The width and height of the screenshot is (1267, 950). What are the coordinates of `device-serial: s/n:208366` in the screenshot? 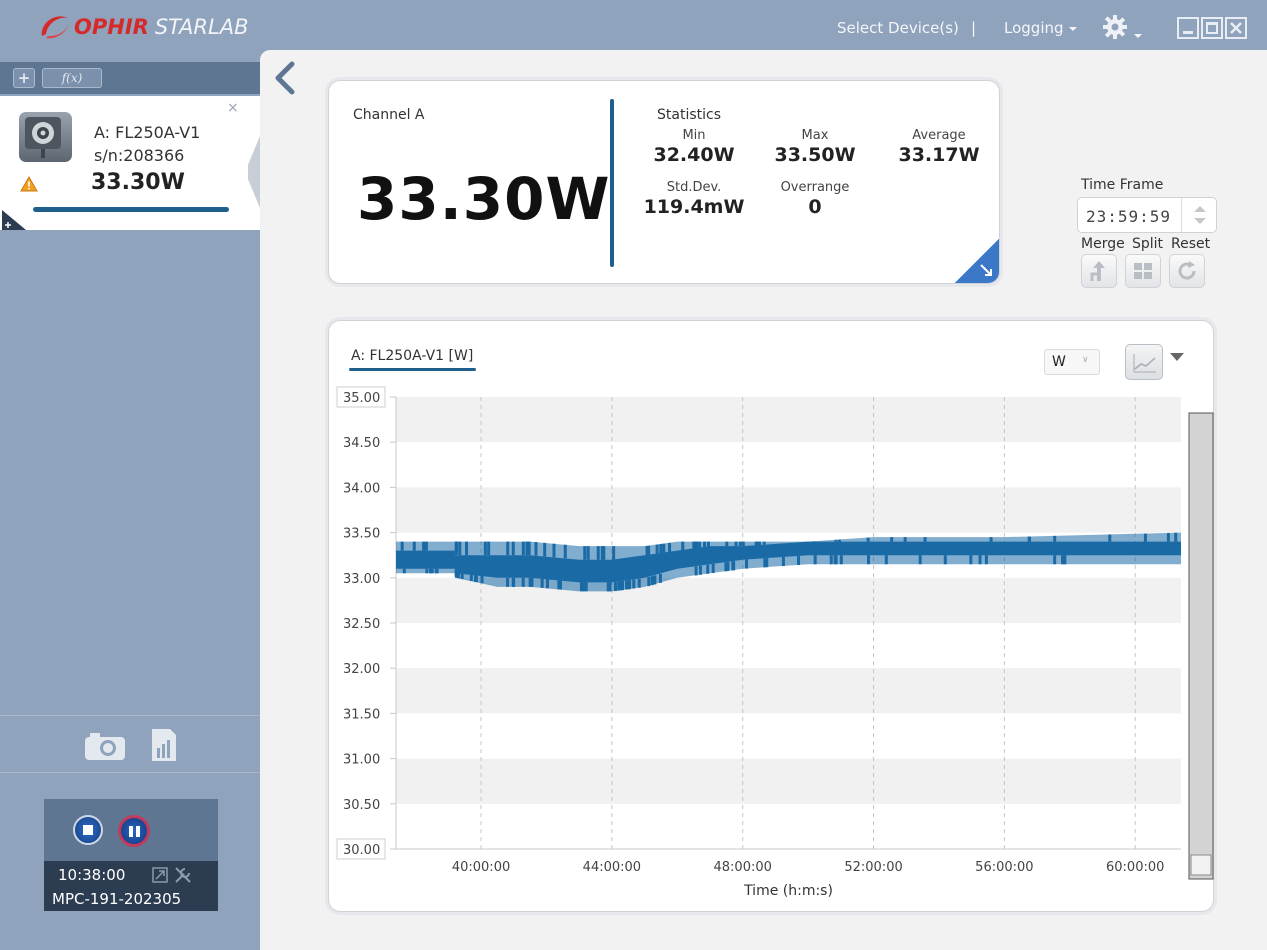 It's located at (139, 155).